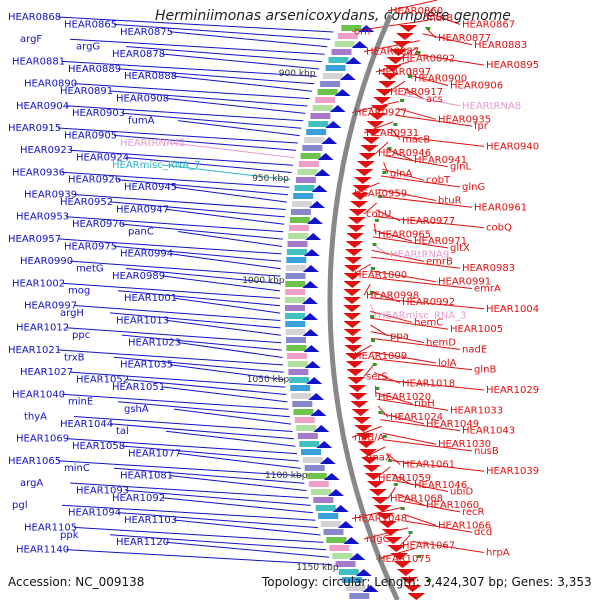 This screenshot has height=600, width=600. What do you see at coordinates (416, 140) in the screenshot?
I see `gene-label-macb: macB` at bounding box center [416, 140].